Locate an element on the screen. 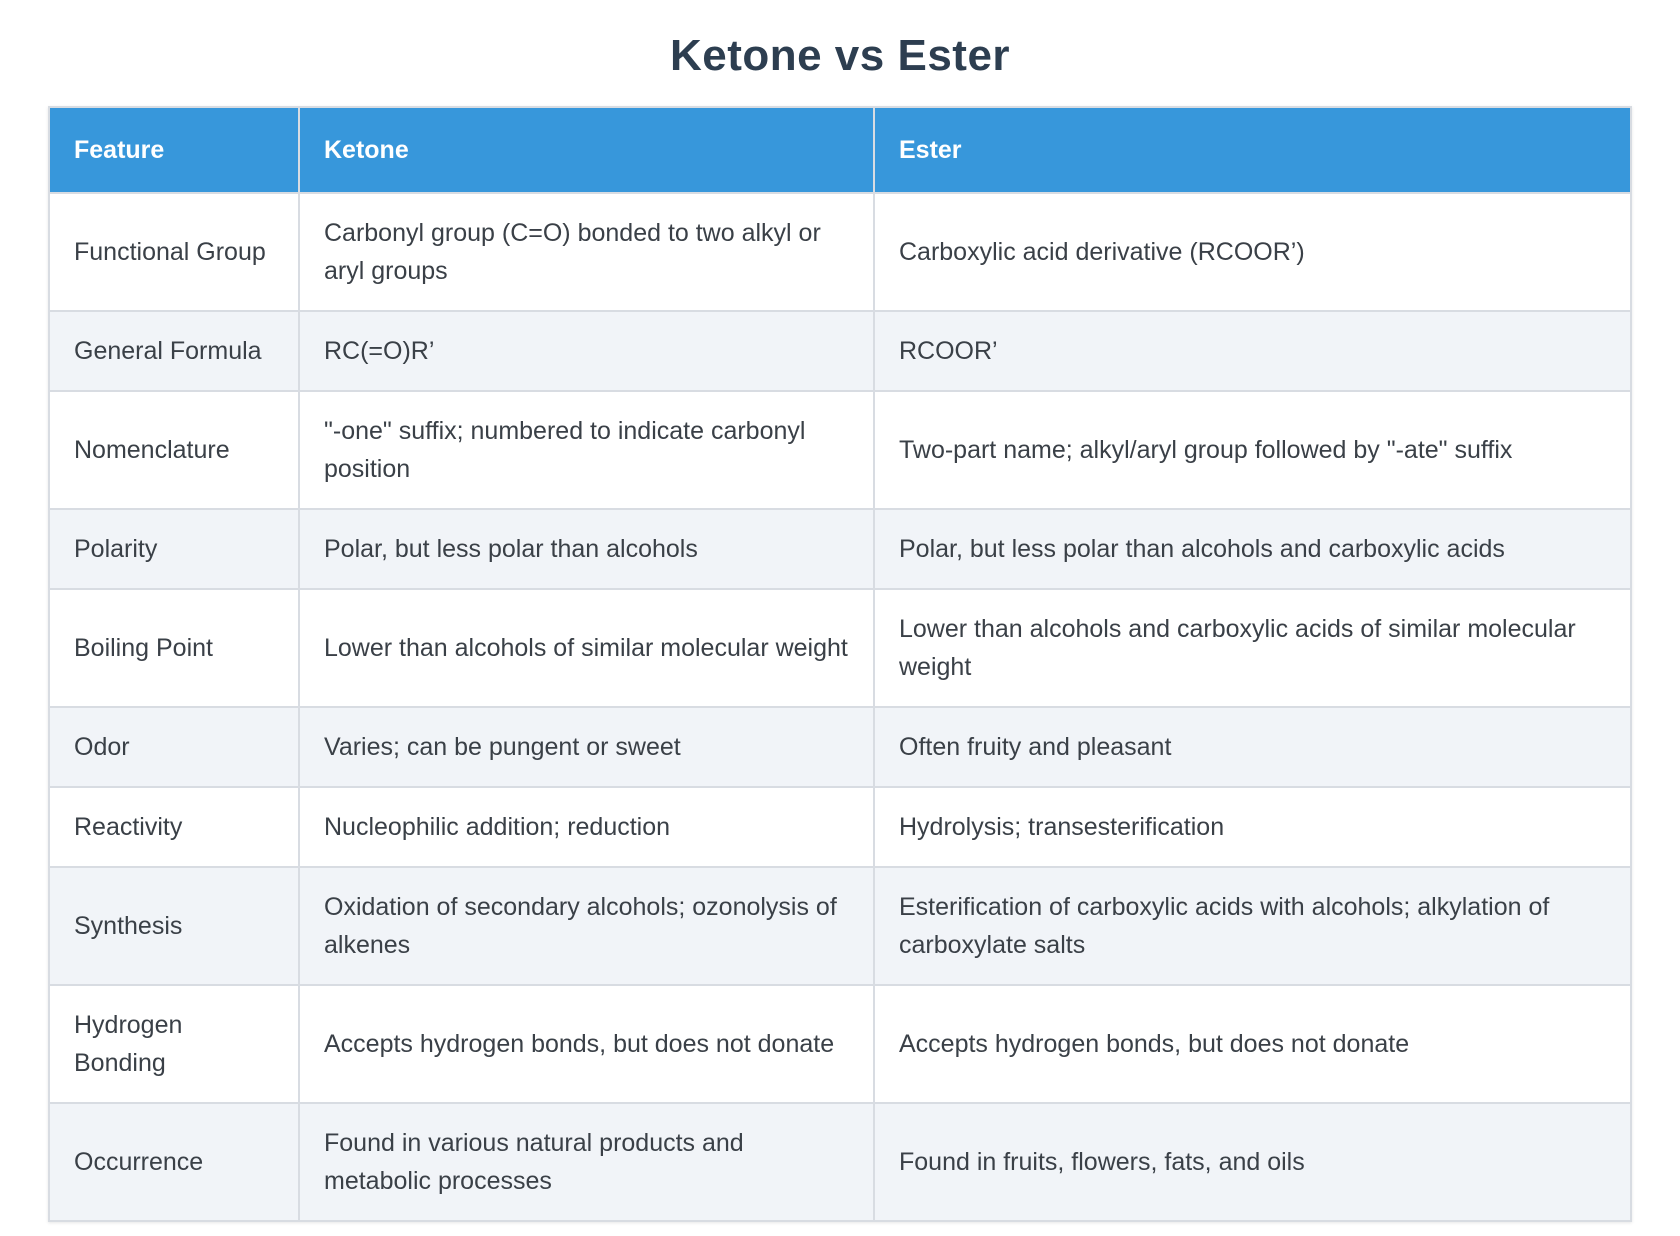 This screenshot has height=1236, width=1680. ester-cell: Often fruity and pleasant is located at coordinates (1252, 747).